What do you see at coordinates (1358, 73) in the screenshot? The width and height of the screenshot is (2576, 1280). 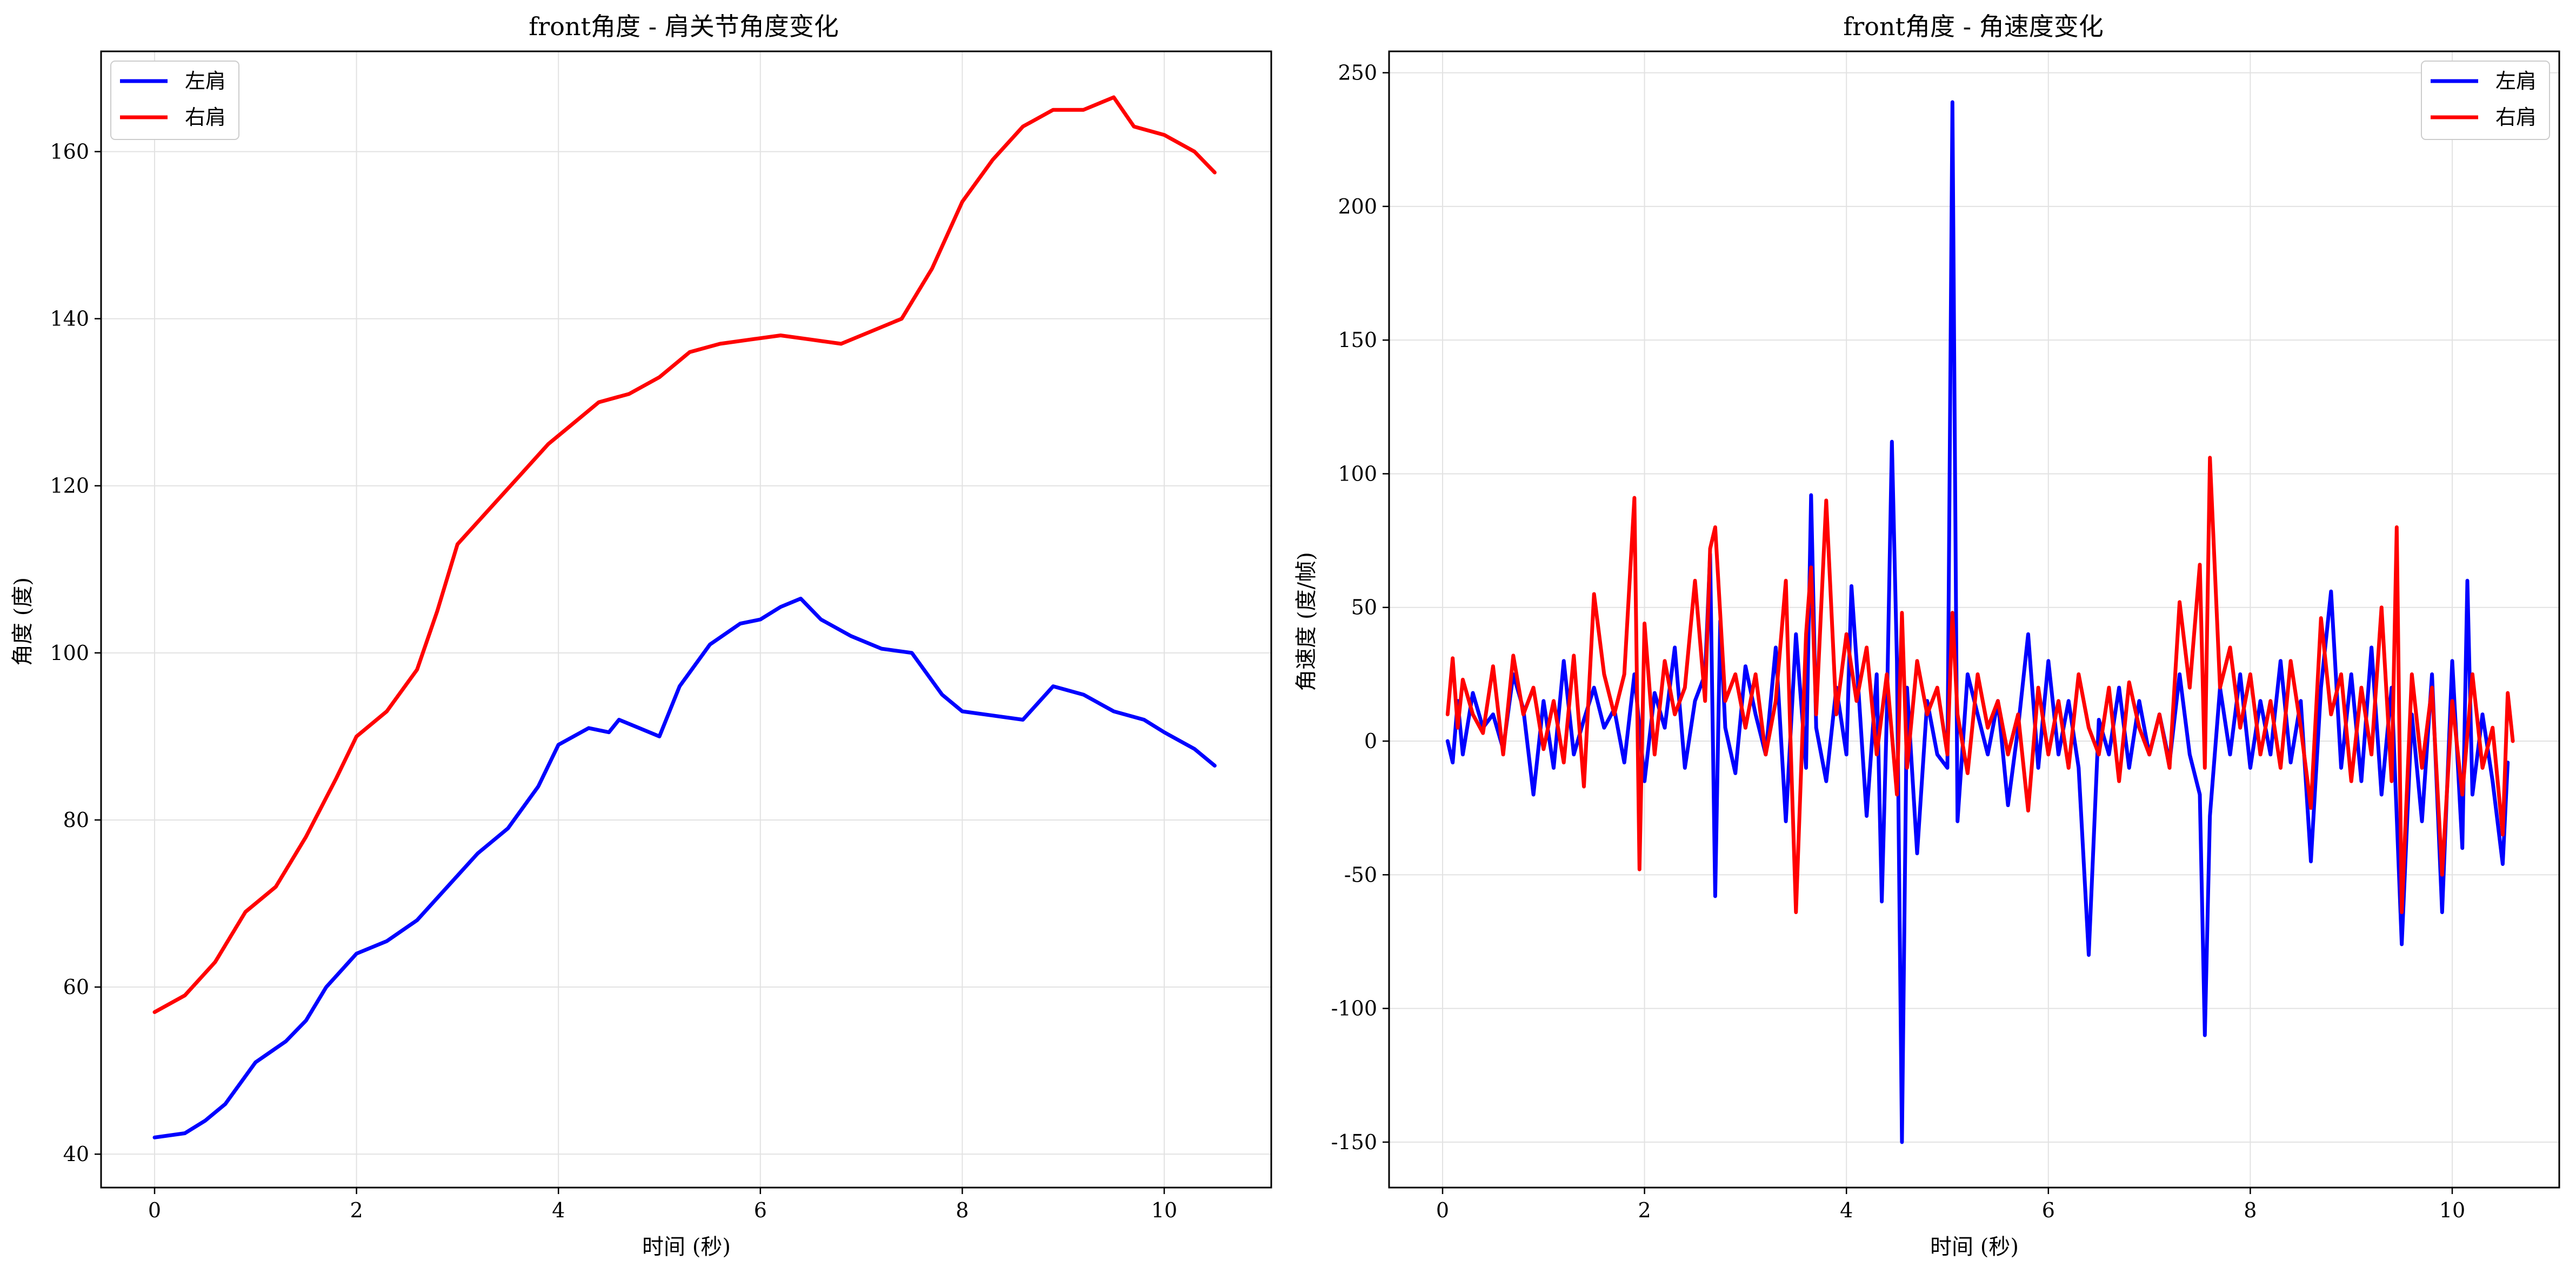 I see `y-tick-label: 250` at bounding box center [1358, 73].